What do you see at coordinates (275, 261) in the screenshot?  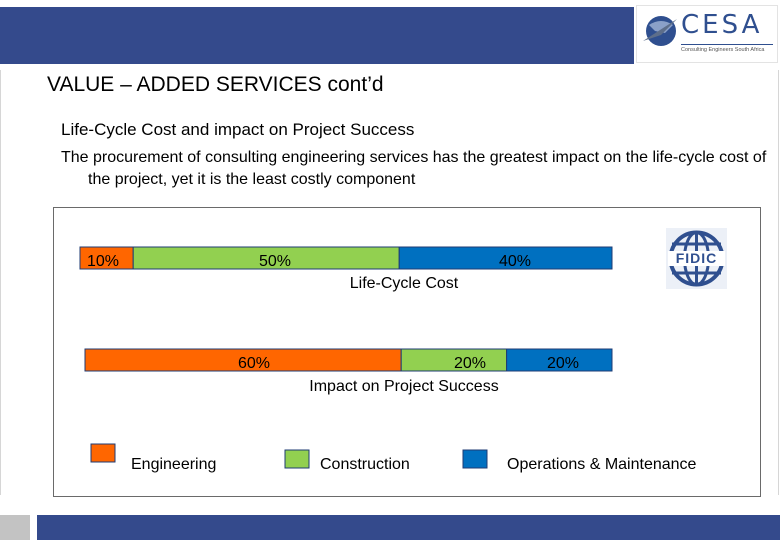 I see `data-label-0-1: 50%` at bounding box center [275, 261].